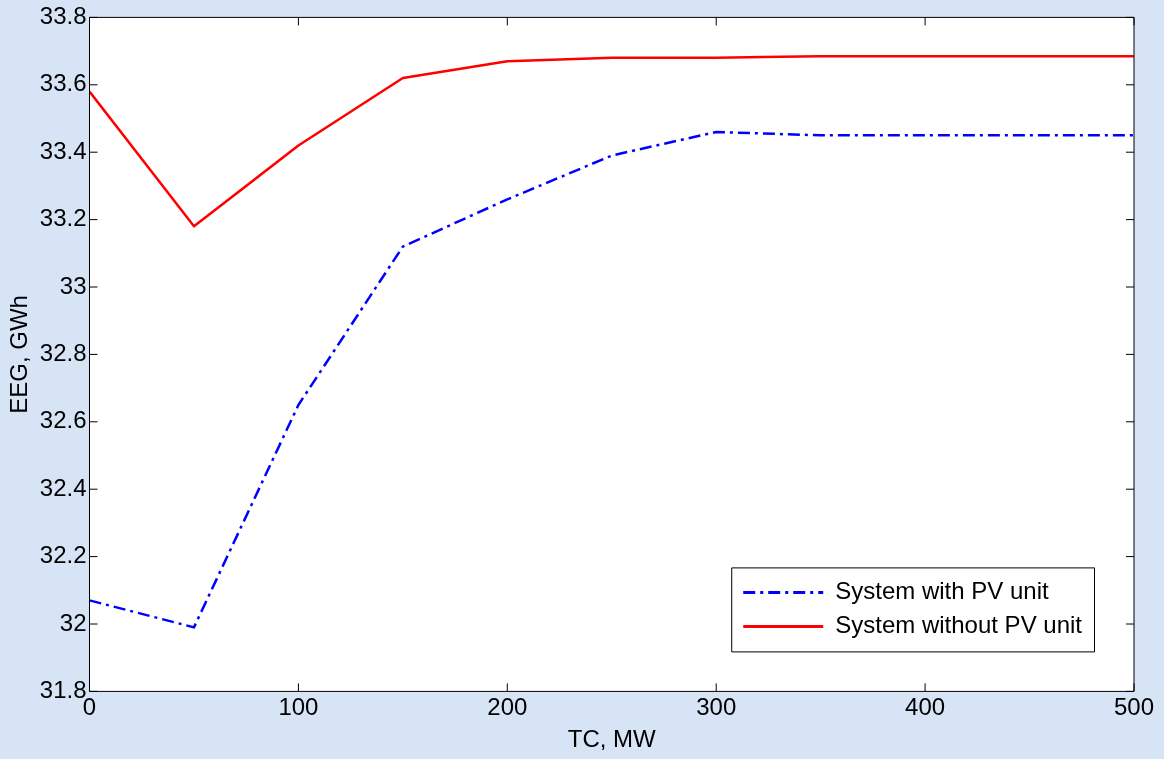 The width and height of the screenshot is (1164, 759). I want to click on y-tick-label: 32.6, so click(63, 420).